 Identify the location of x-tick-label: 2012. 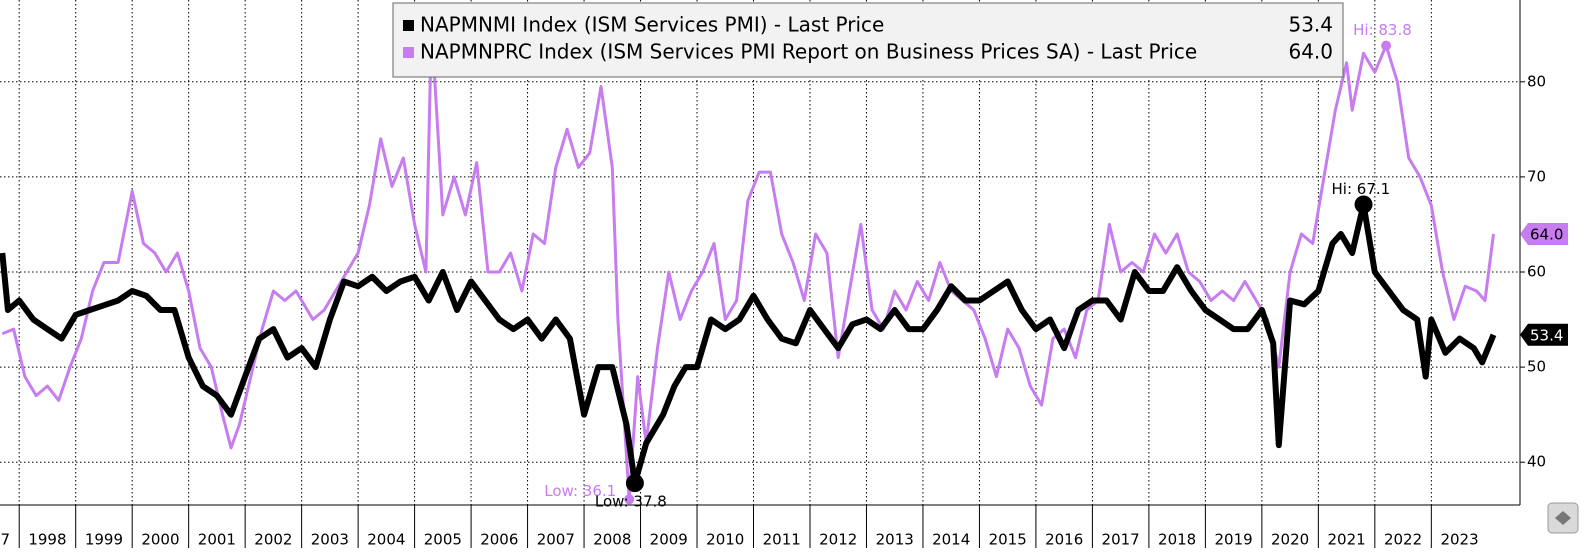
(838, 540).